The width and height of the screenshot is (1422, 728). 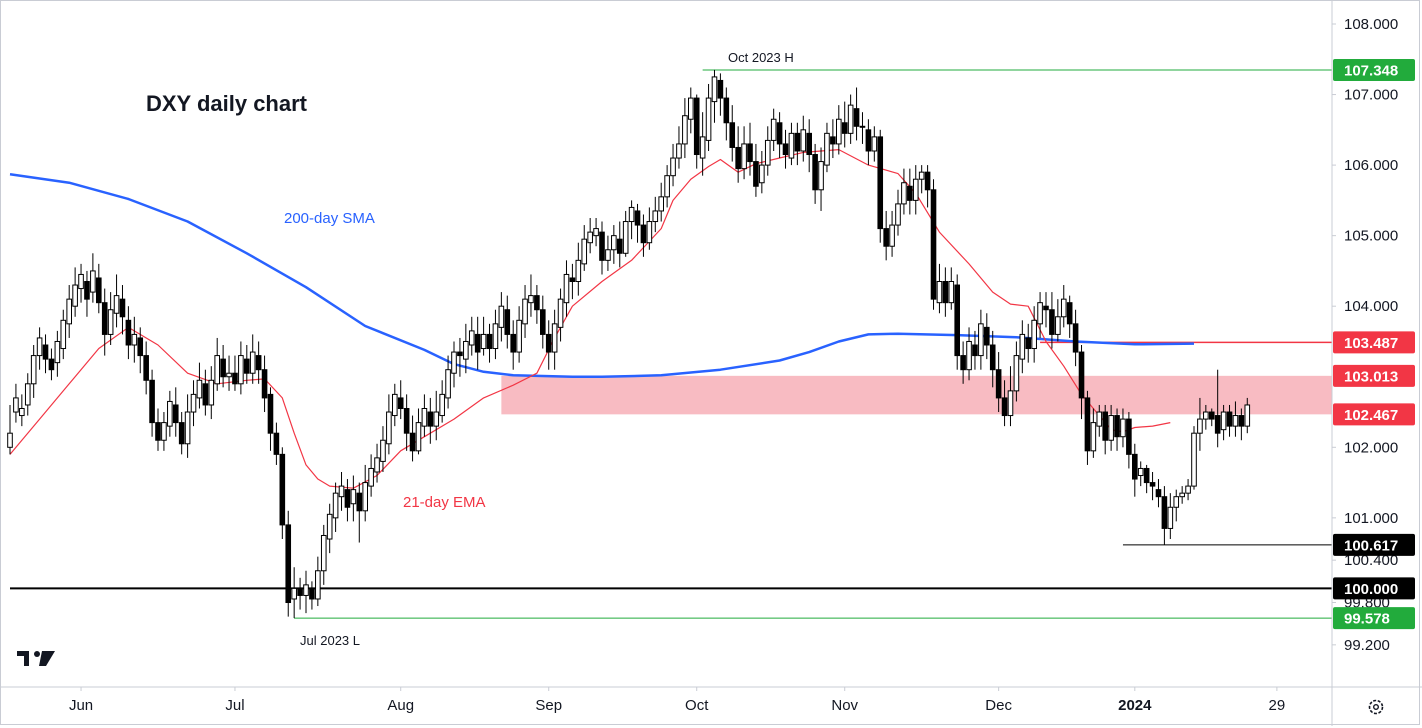 What do you see at coordinates (1371, 306) in the screenshot?
I see `price-tick-label: 104.000` at bounding box center [1371, 306].